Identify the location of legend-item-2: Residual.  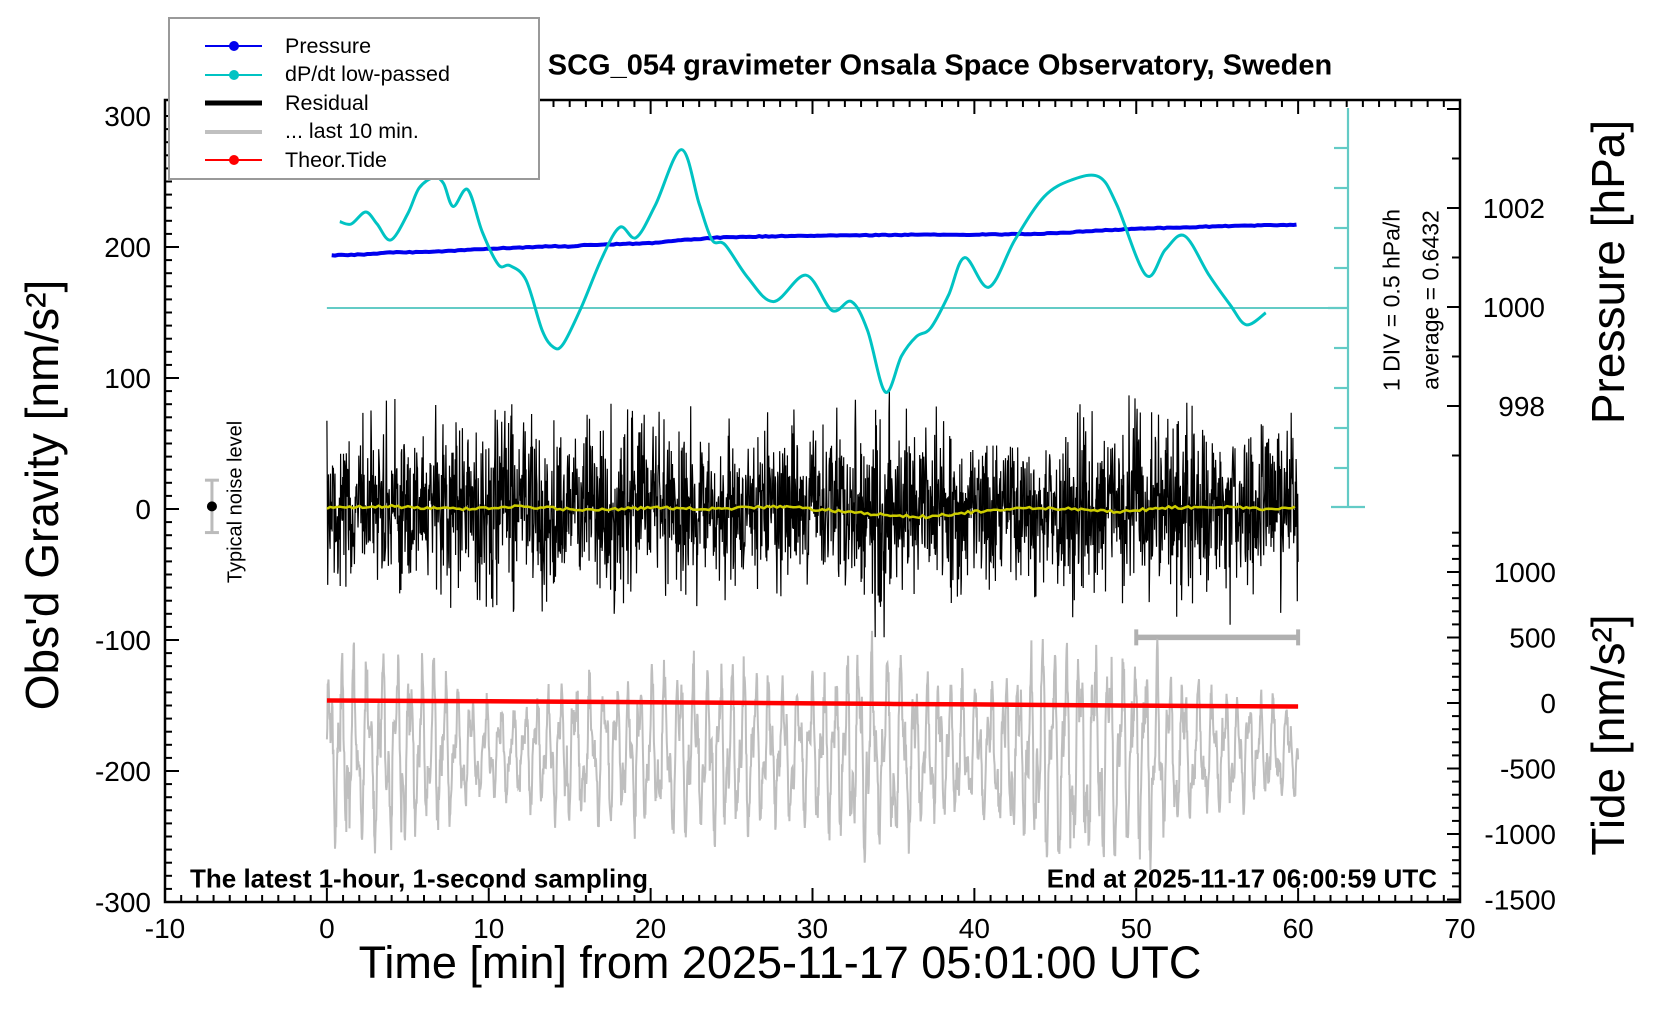
(354, 103).